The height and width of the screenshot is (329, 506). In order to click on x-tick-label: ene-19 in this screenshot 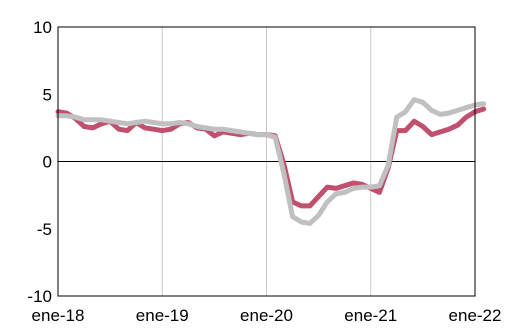, I will do `click(162, 315)`.